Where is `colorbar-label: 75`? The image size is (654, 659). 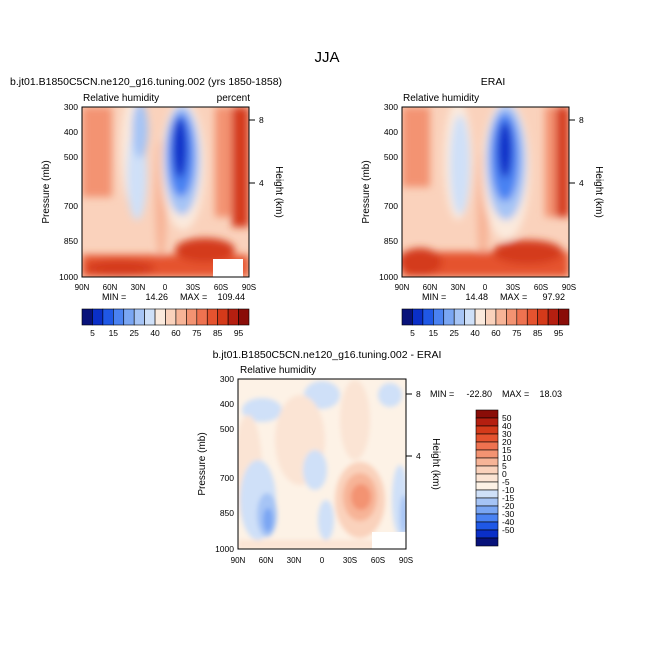 colorbar-label: 75 is located at coordinates (197, 333).